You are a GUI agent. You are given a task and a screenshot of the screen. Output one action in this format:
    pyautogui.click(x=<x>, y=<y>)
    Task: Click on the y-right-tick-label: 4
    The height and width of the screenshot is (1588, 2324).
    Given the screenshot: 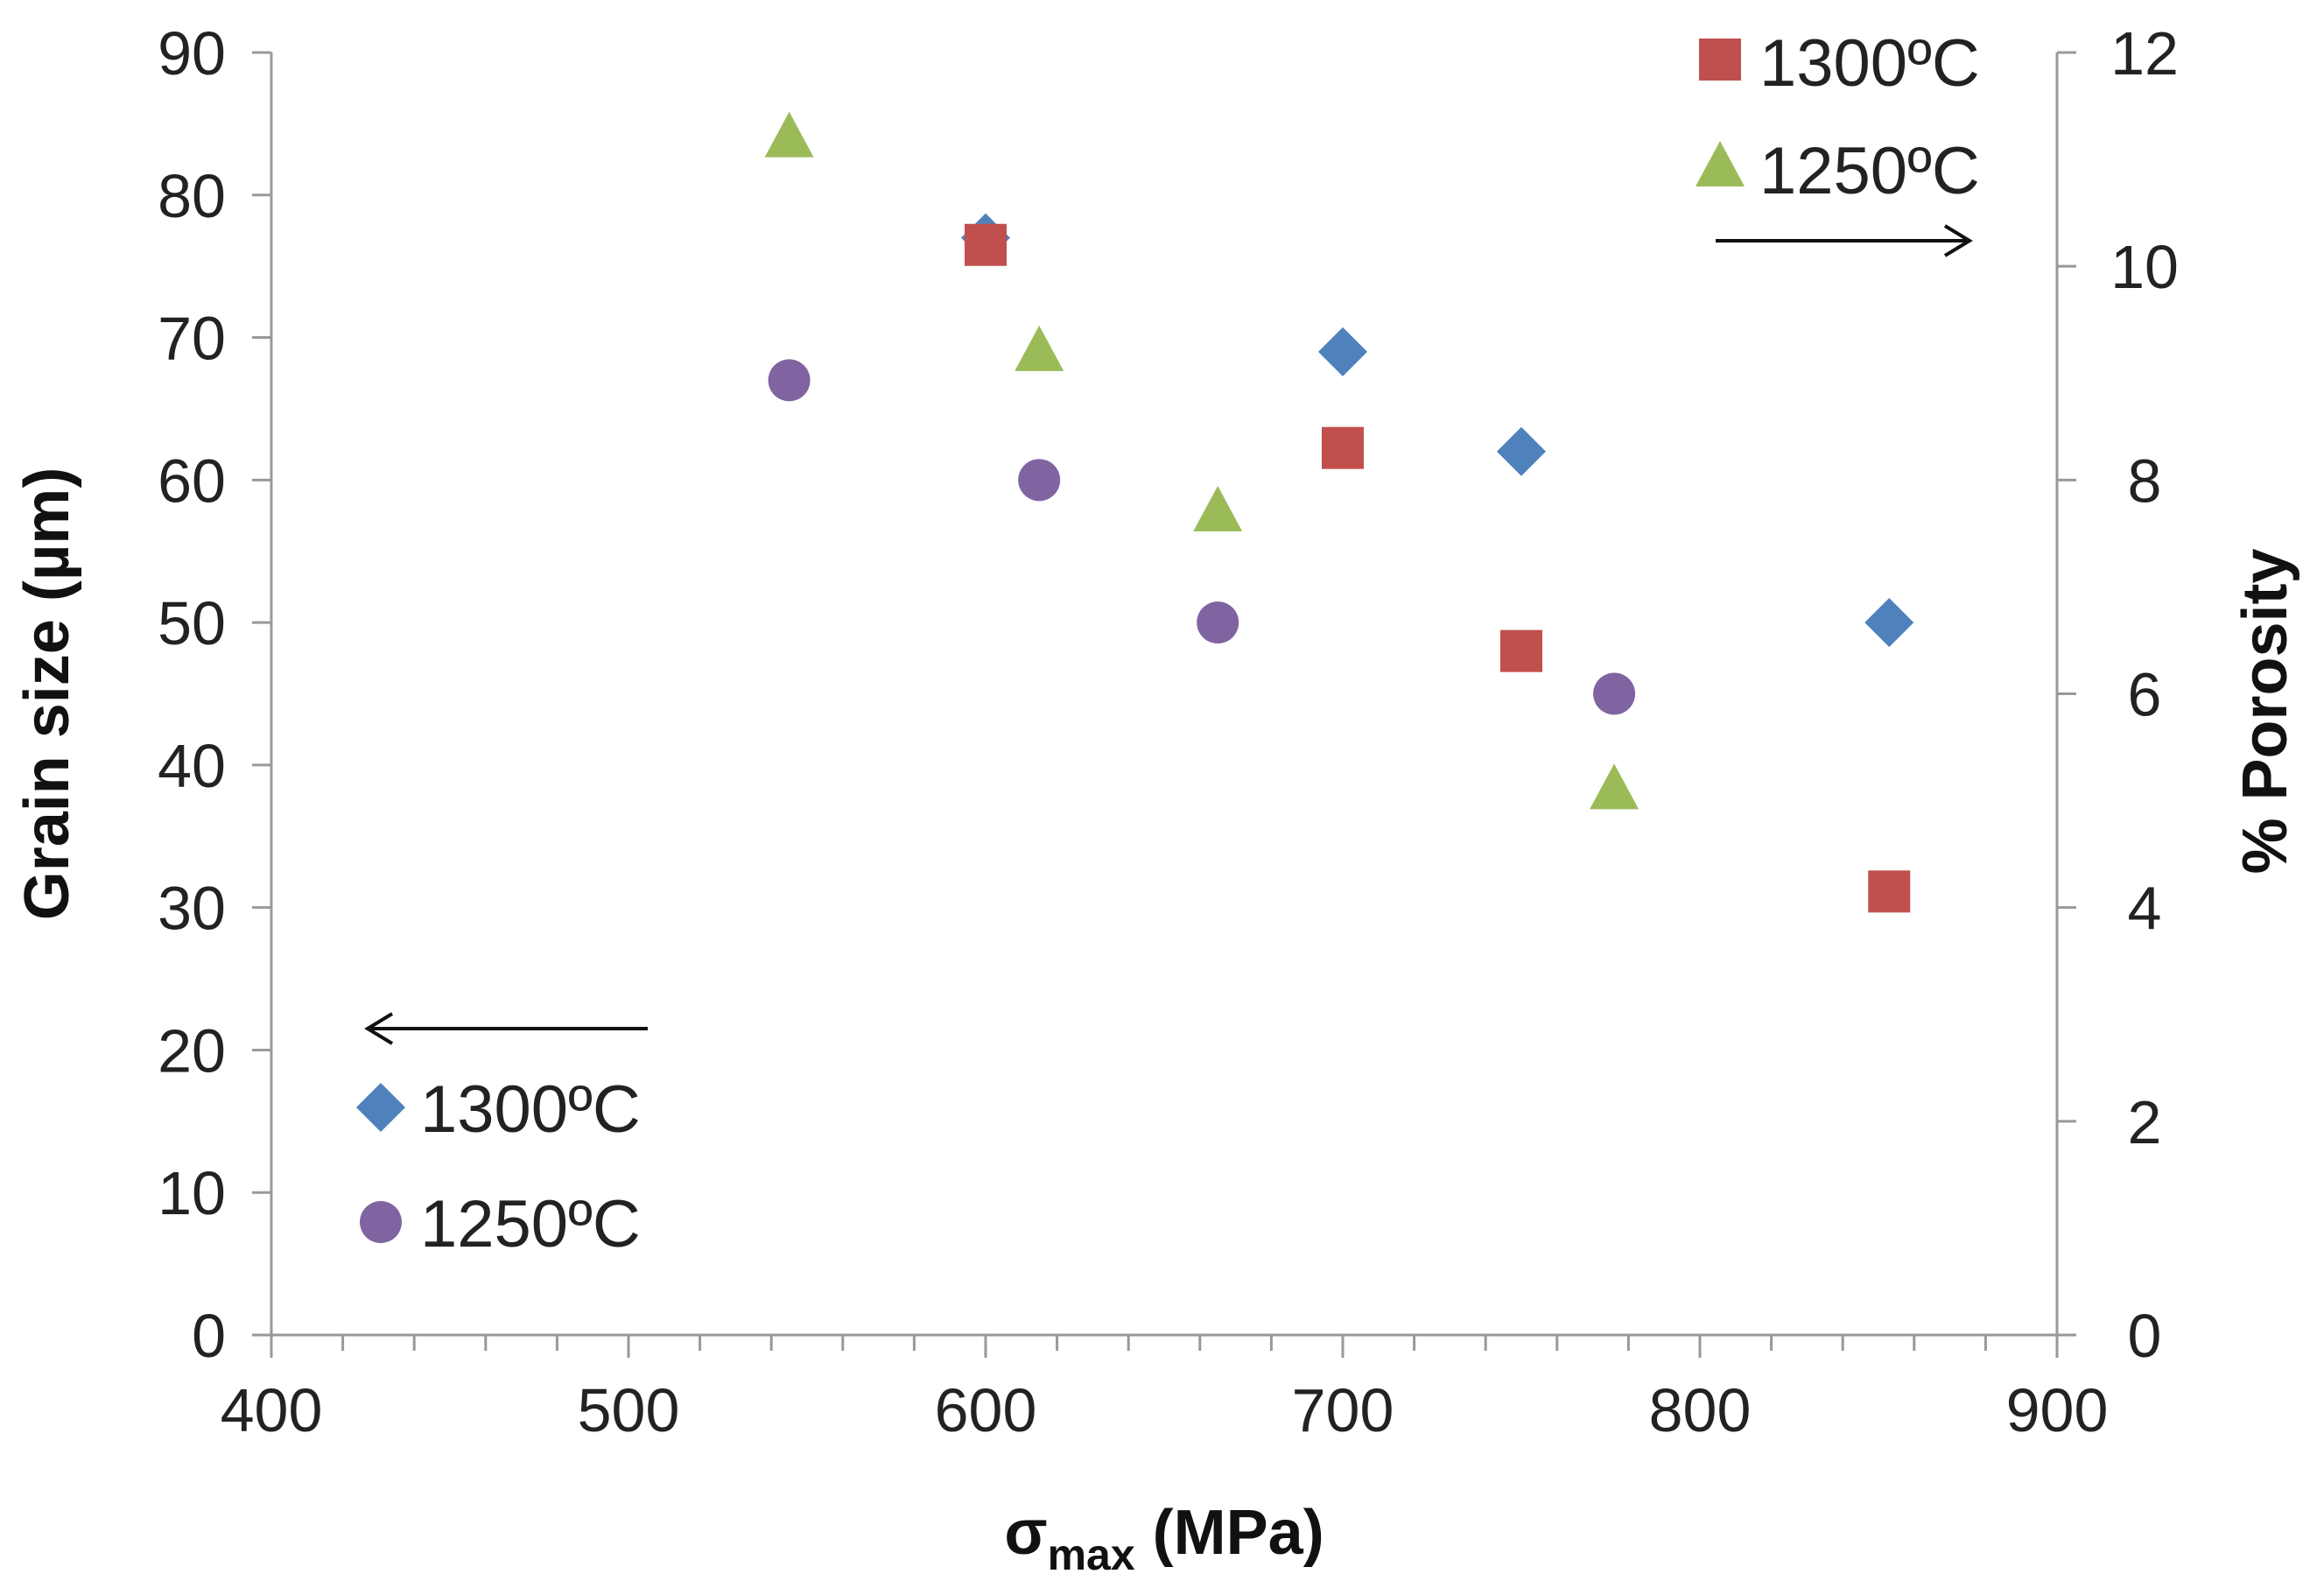 What is the action you would take?
    pyautogui.click(x=2145, y=909)
    